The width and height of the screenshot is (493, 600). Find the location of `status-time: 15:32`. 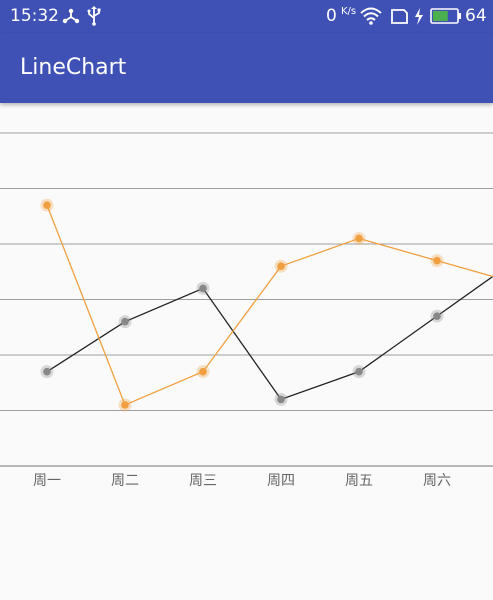

status-time: 15:32 is located at coordinates (34, 16).